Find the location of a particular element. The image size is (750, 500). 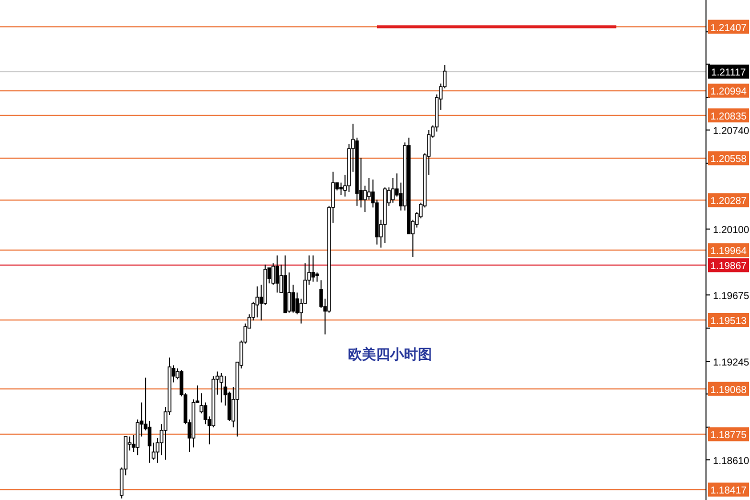

ref-line-label: 1.21407 is located at coordinates (729, 28).